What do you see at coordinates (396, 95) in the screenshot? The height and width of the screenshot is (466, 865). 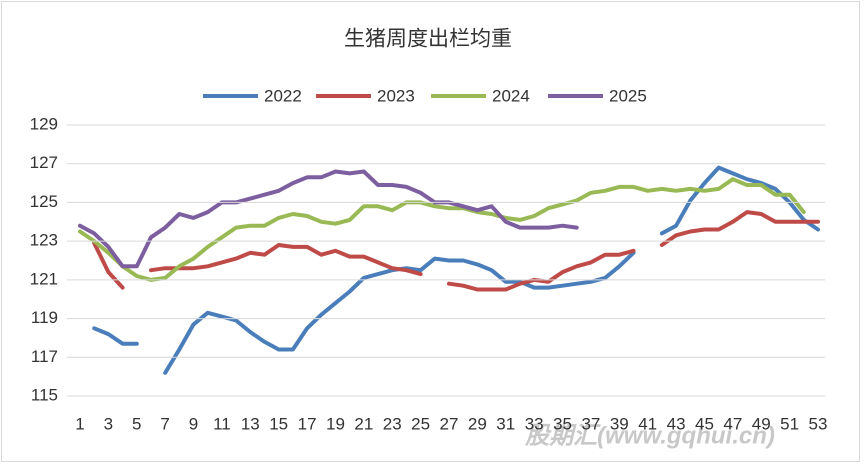 I see `legend-label: 2023` at bounding box center [396, 95].